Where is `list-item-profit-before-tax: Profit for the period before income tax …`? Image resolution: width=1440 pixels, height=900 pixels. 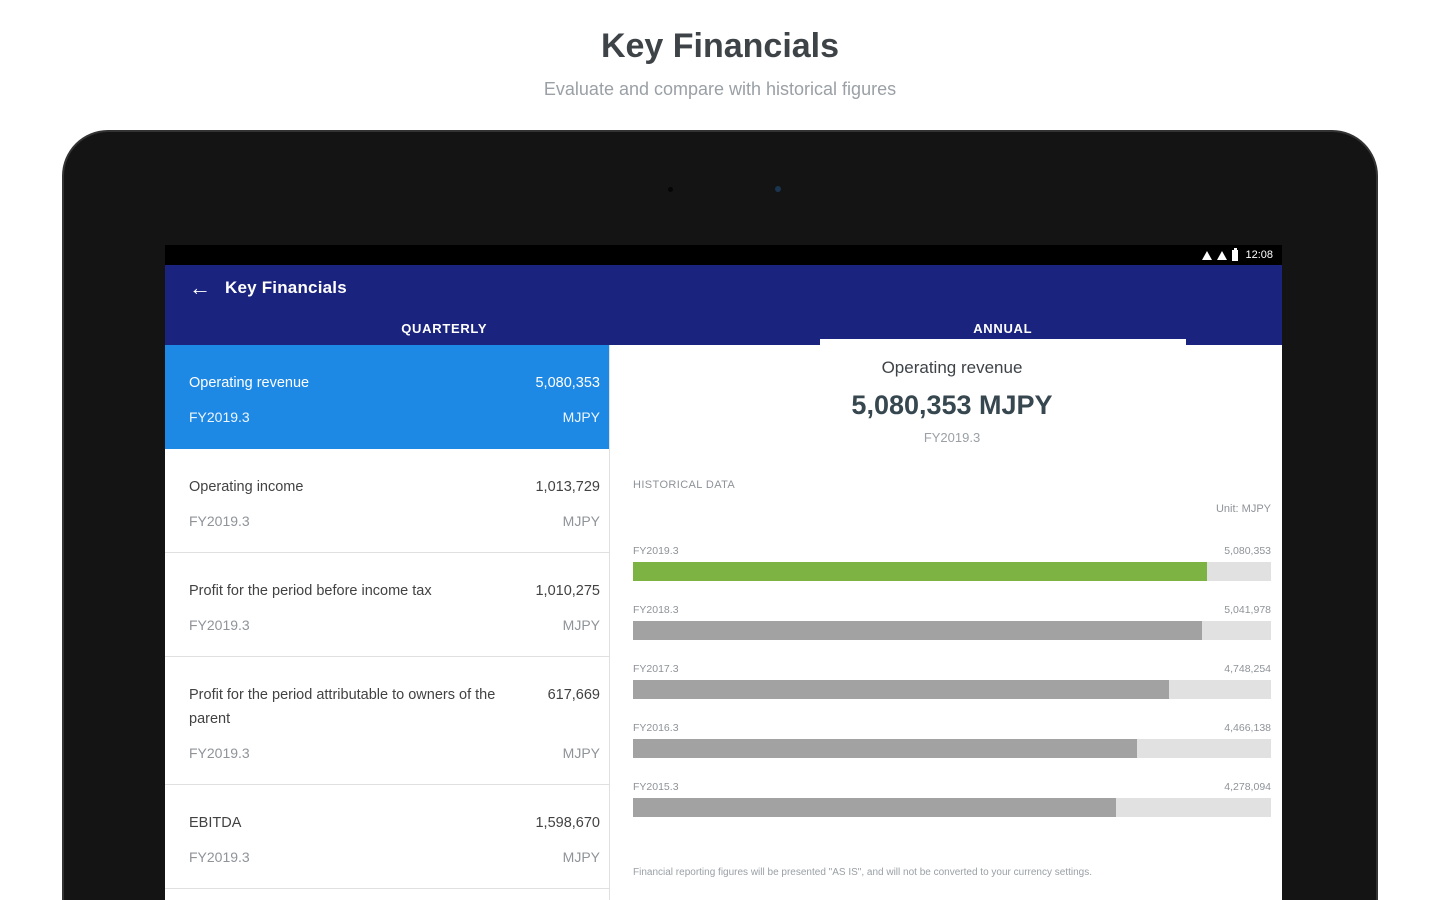 list-item-profit-before-tax: Profit for the period before income tax … is located at coordinates (387, 605).